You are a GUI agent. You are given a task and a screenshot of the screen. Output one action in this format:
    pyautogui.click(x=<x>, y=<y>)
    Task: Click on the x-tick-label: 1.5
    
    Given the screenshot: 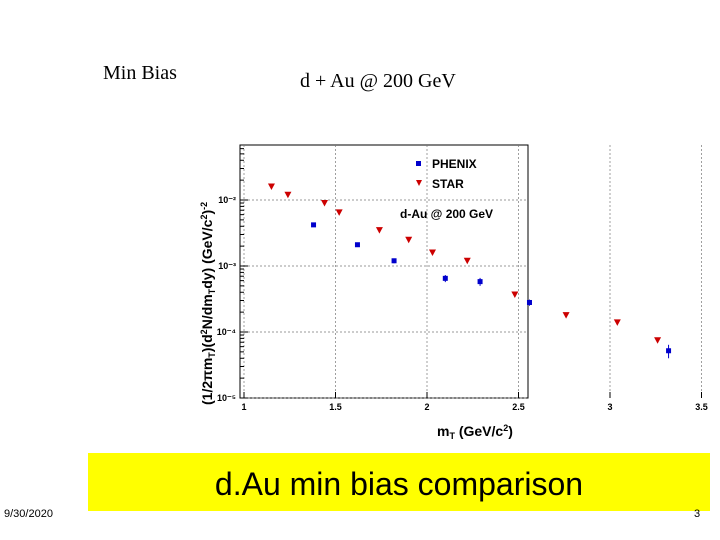 What is the action you would take?
    pyautogui.click(x=335, y=407)
    